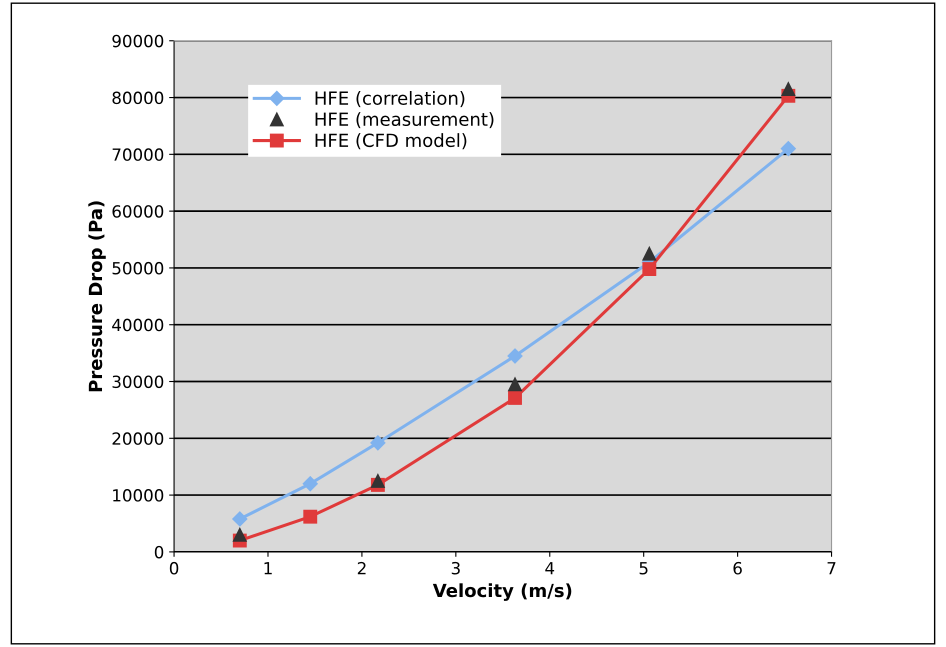 The width and height of the screenshot is (946, 647). Describe the element at coordinates (362, 568) in the screenshot. I see `x-tick-label: 2` at that location.